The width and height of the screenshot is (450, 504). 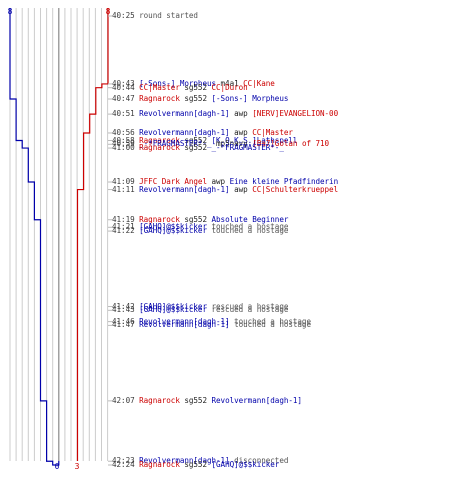 What do you see at coordinates (250, 219) in the screenshot?
I see `player-name: Absolute Beginner` at bounding box center [250, 219].